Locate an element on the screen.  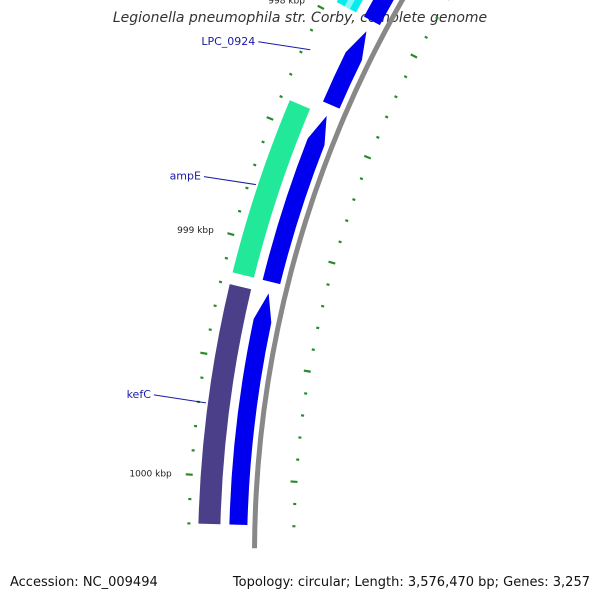
gene-label-kefC: kefC is located at coordinates (139, 394).